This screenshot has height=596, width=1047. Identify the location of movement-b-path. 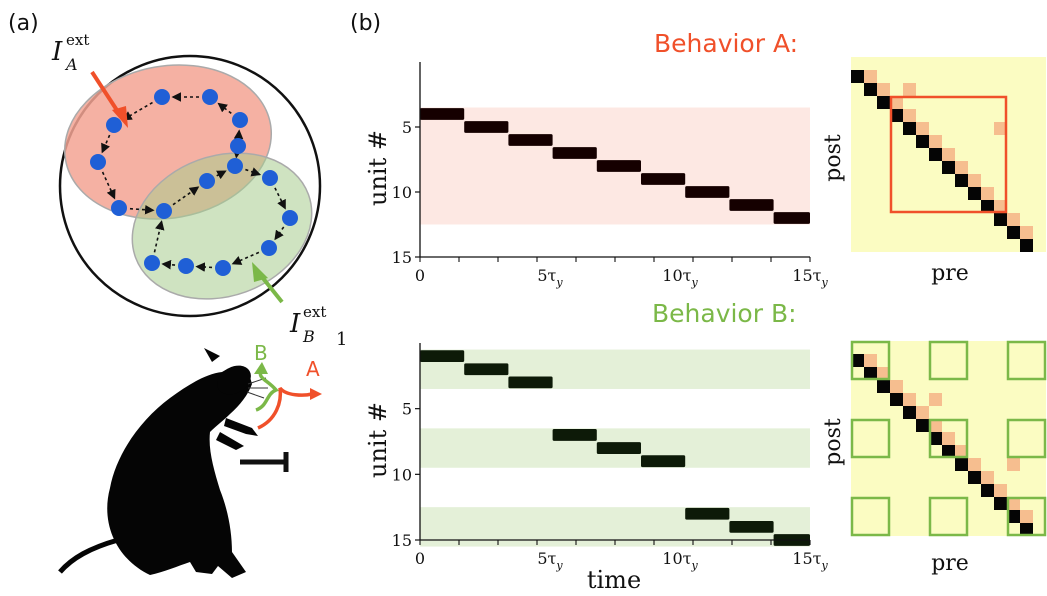
(267, 390).